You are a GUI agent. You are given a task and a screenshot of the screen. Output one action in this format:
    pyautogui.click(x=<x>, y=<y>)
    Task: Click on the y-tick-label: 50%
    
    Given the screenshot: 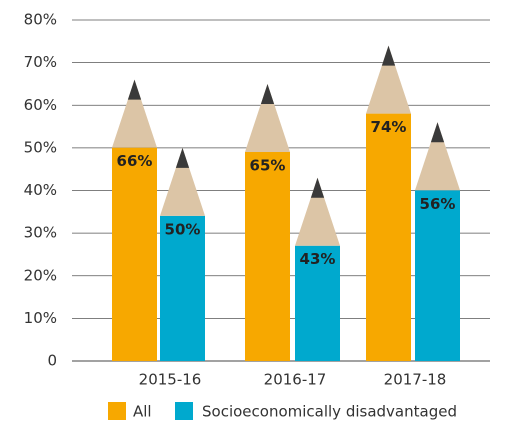 What is the action you would take?
    pyautogui.click(x=40, y=147)
    